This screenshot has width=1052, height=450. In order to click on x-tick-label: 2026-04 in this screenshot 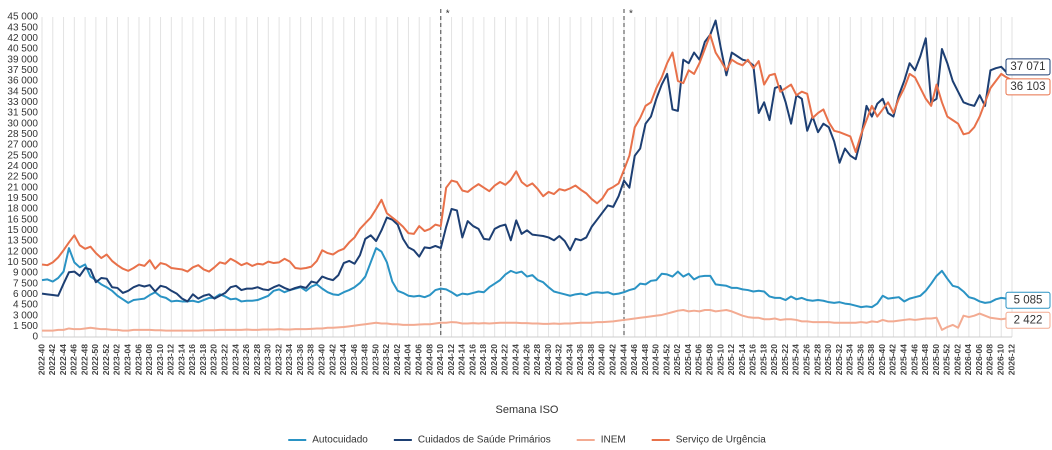, I will do `click(968, 359)`.